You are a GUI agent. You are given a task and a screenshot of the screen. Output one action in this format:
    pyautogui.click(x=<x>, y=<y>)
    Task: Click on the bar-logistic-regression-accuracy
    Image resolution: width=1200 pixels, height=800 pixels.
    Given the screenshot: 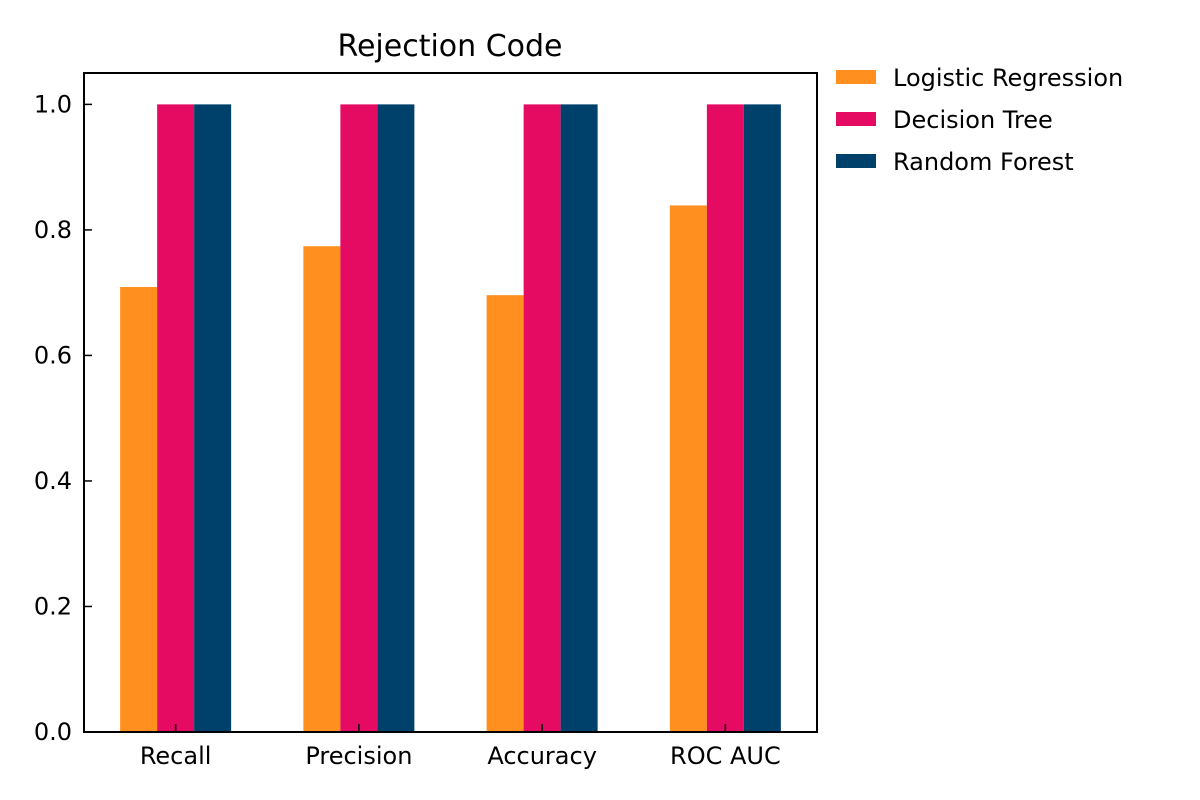 What is the action you would take?
    pyautogui.click(x=505, y=513)
    